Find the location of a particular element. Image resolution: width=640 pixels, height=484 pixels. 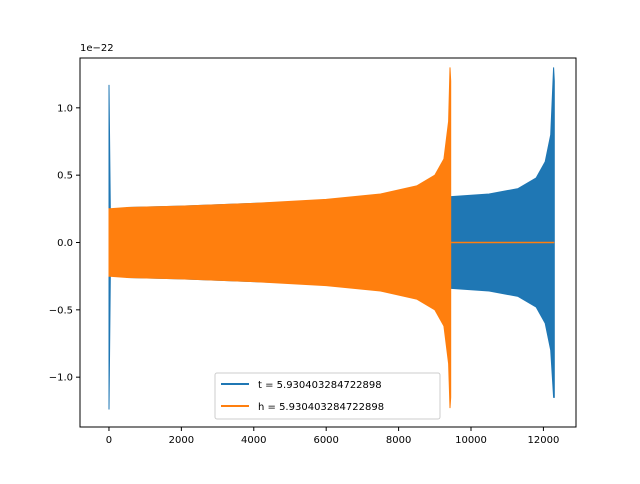

legend-label-h: h = 5.930403284722898 is located at coordinates (321, 407).